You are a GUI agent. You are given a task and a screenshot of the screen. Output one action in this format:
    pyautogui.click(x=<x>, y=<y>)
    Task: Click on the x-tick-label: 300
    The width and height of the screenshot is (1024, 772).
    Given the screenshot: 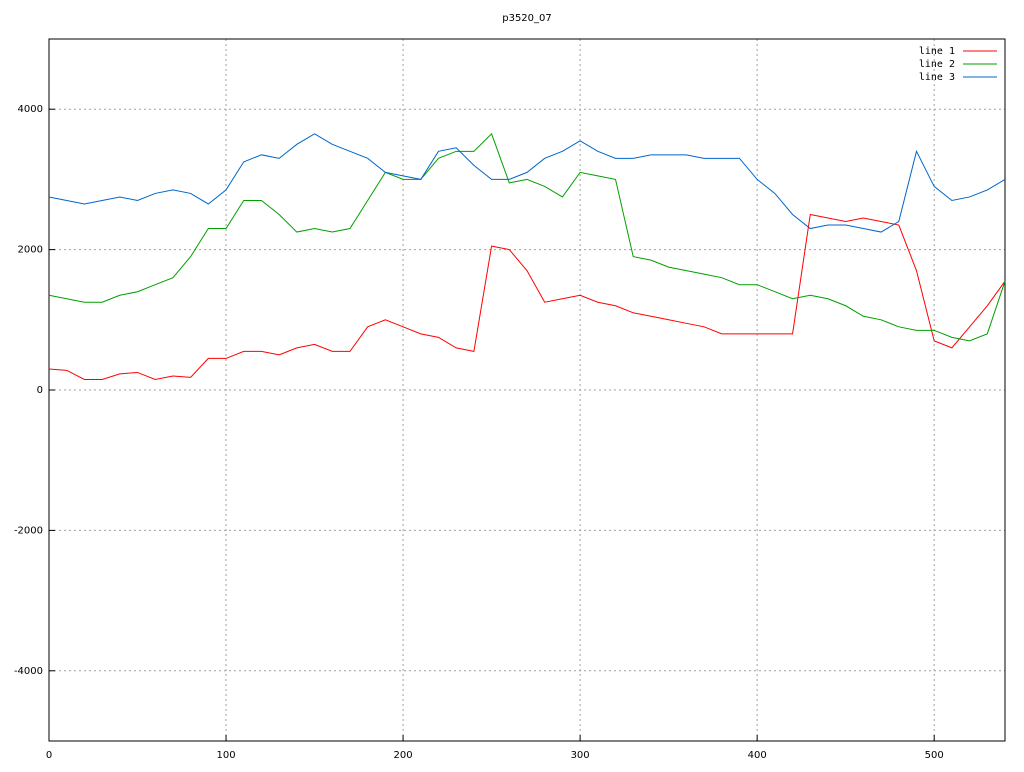 What is the action you would take?
    pyautogui.click(x=580, y=755)
    